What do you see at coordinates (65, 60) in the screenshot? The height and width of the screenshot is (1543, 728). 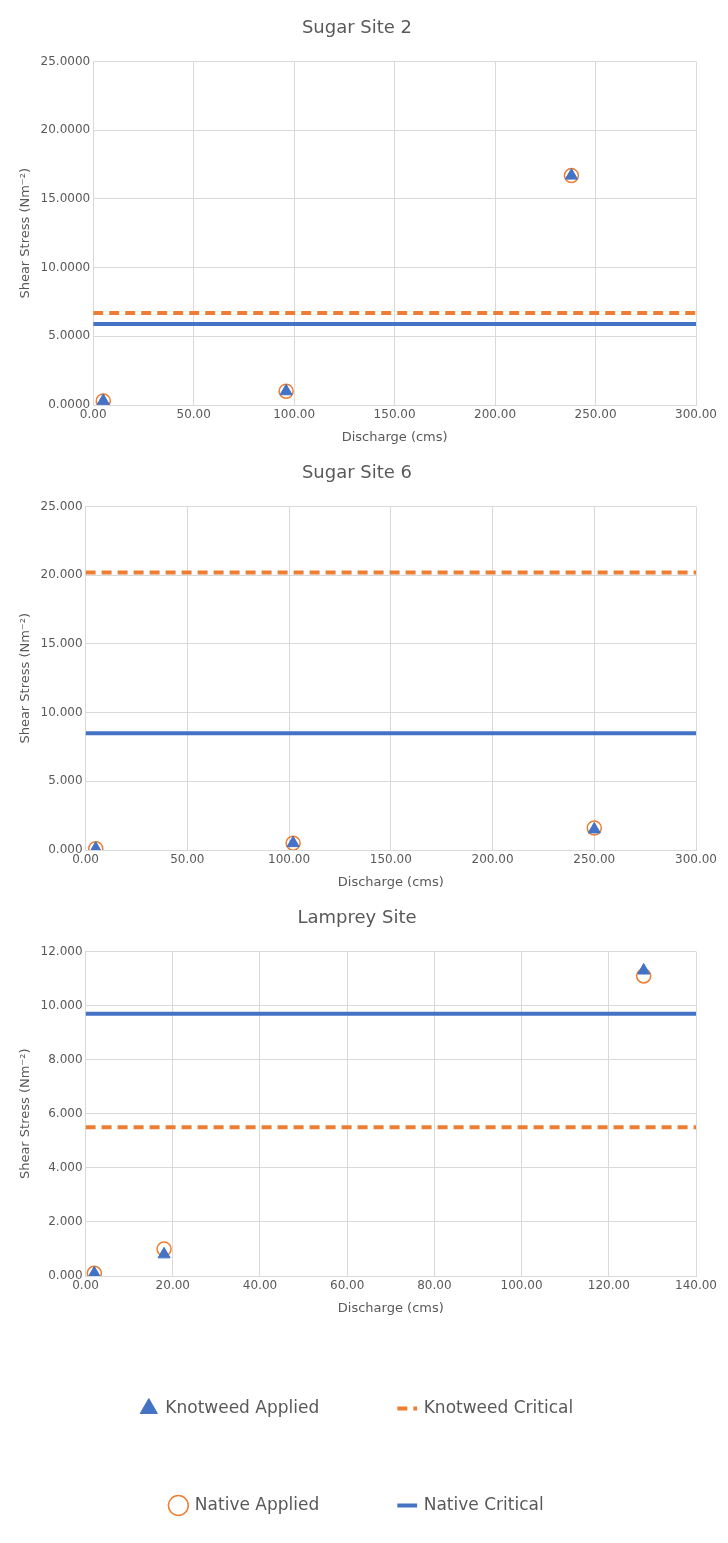 I see `y-tick-label: 25.0000` at bounding box center [65, 60].